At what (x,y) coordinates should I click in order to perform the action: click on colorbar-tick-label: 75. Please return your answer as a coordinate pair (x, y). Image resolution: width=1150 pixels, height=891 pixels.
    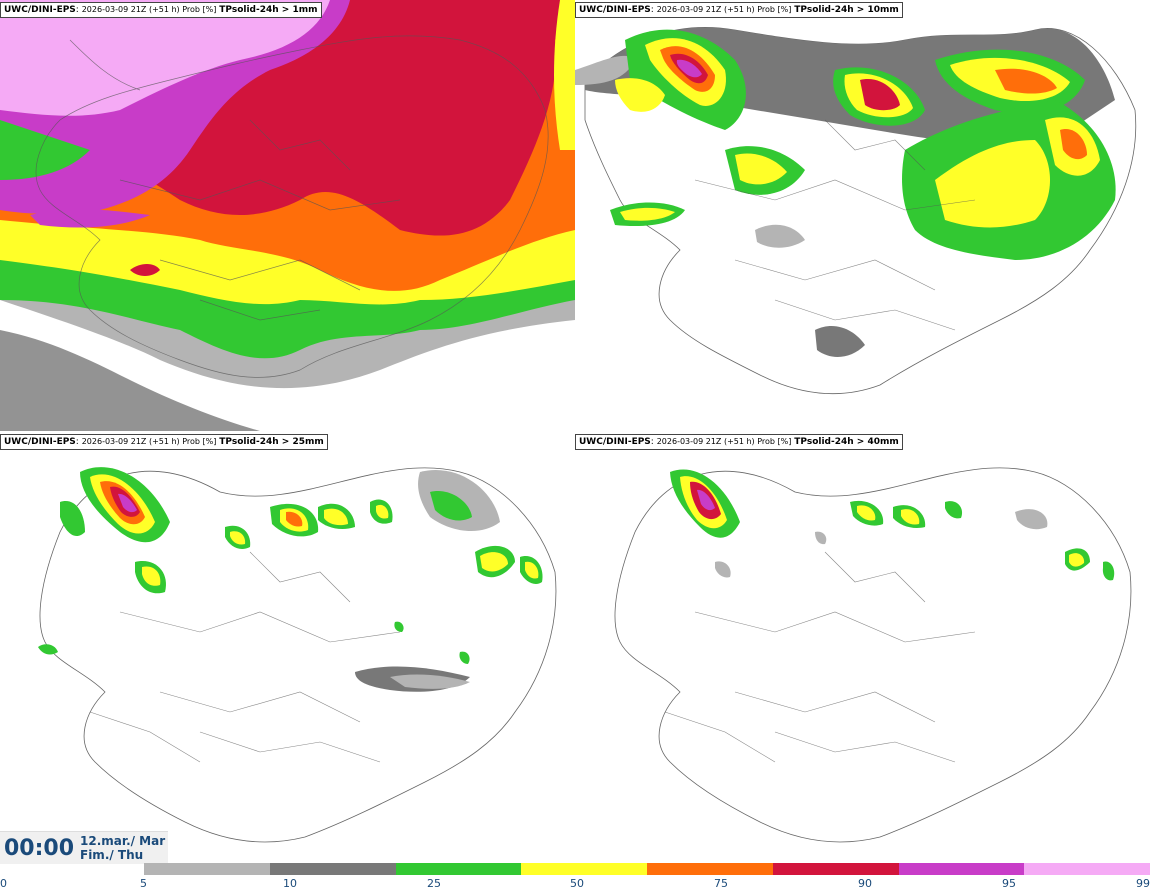
    Looking at the image, I should click on (721, 883).